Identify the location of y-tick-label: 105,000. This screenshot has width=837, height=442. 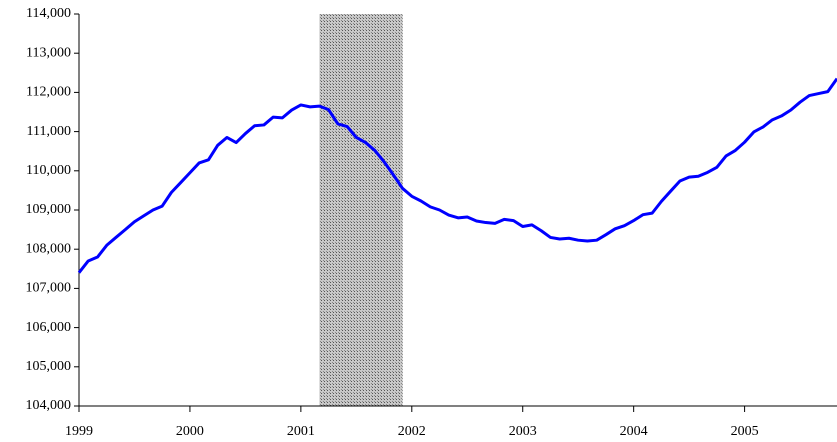
(49, 366).